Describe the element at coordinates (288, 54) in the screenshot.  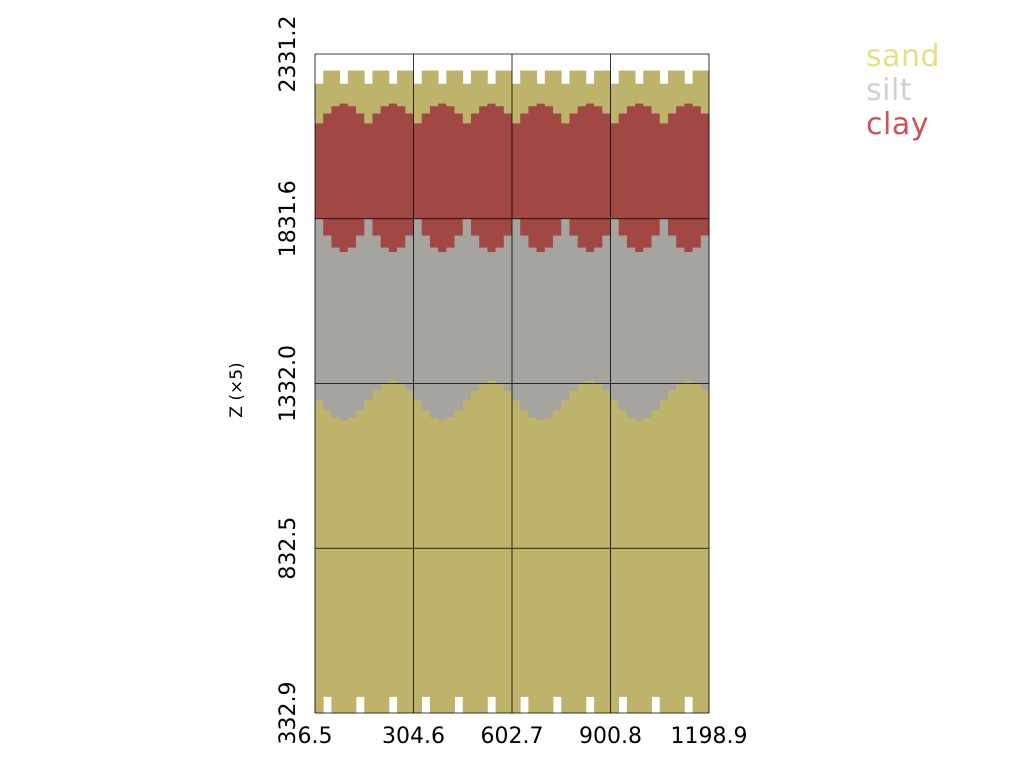
I see `y-tick-label: 2331.2` at that location.